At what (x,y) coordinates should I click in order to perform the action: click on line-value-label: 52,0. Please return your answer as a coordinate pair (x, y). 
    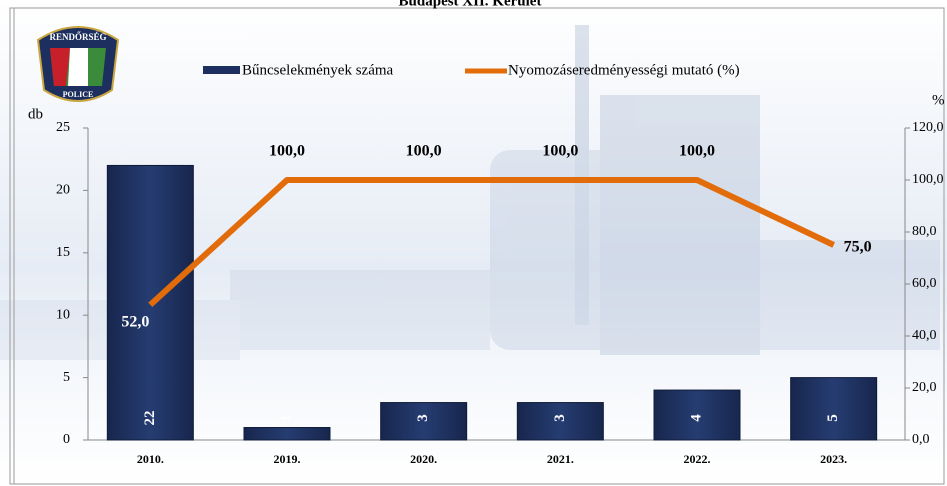
    Looking at the image, I should click on (135, 321).